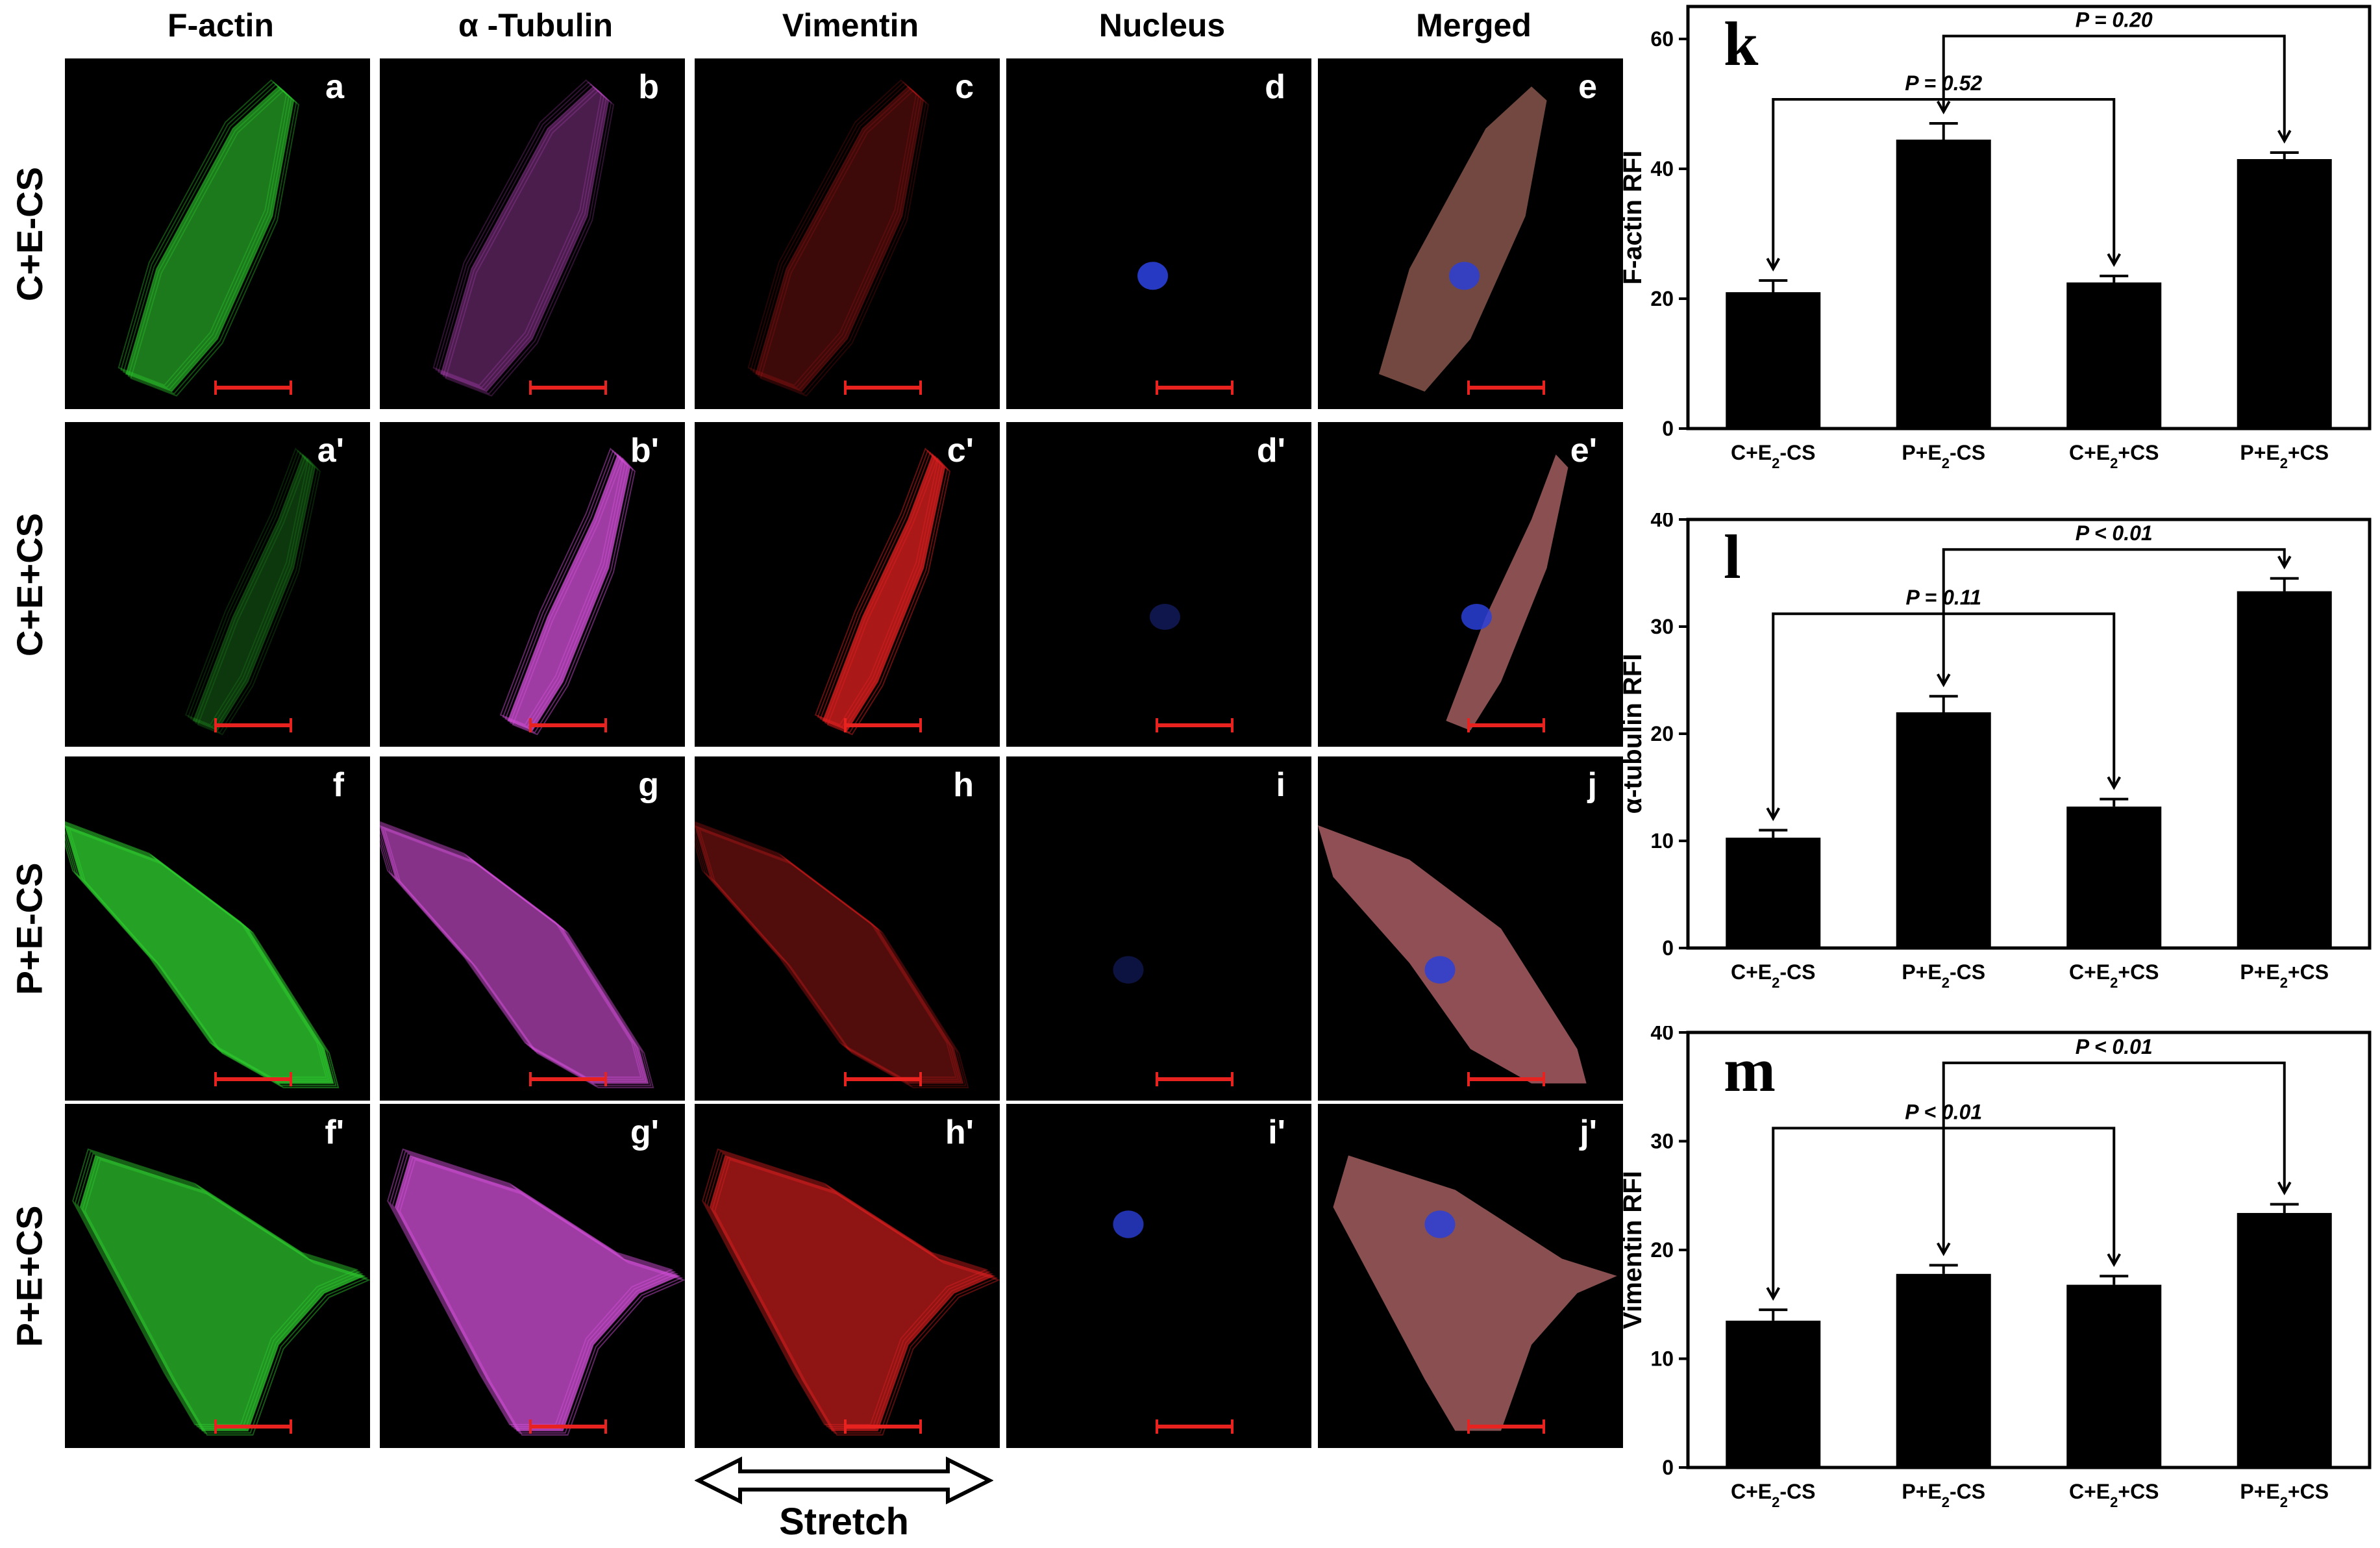 This screenshot has width=2380, height=1548. Describe the element at coordinates (2114, 76) in the screenshot. I see `significance-bracket: P = 0.20` at that location.